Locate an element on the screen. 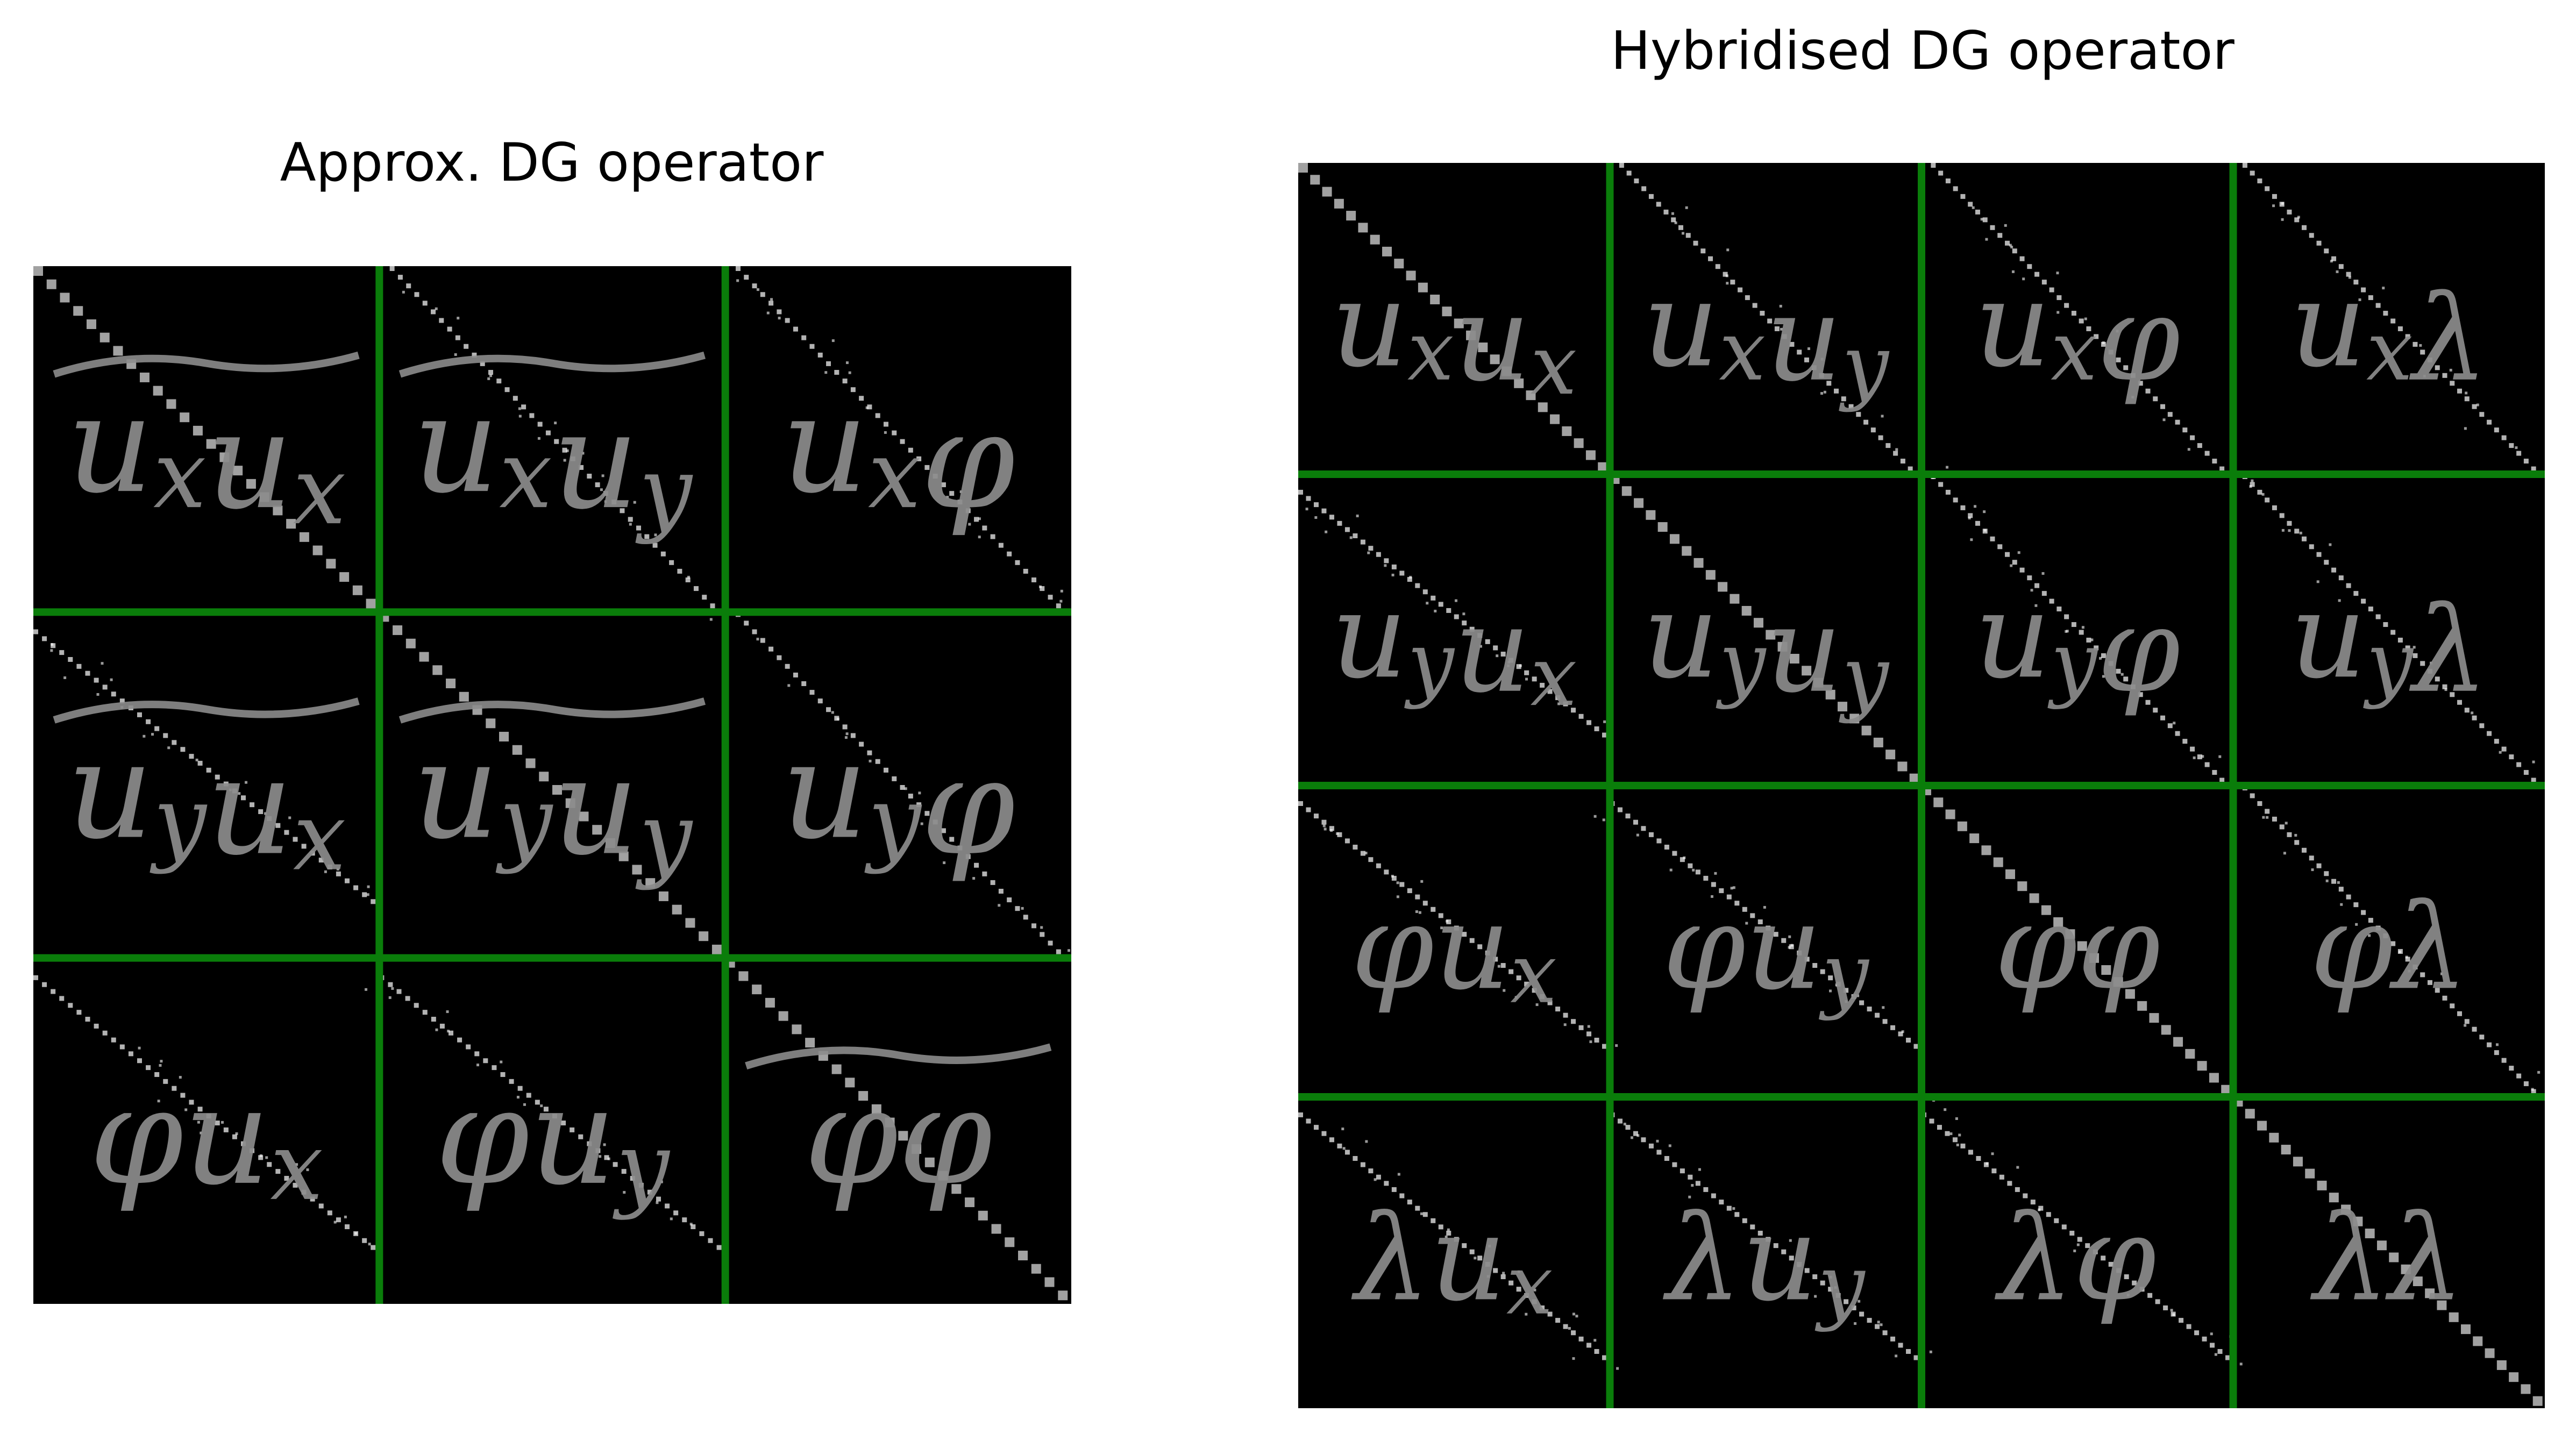 The height and width of the screenshot is (1434, 2576). approx-dg-label-2-2: φφ is located at coordinates (898, 1136).